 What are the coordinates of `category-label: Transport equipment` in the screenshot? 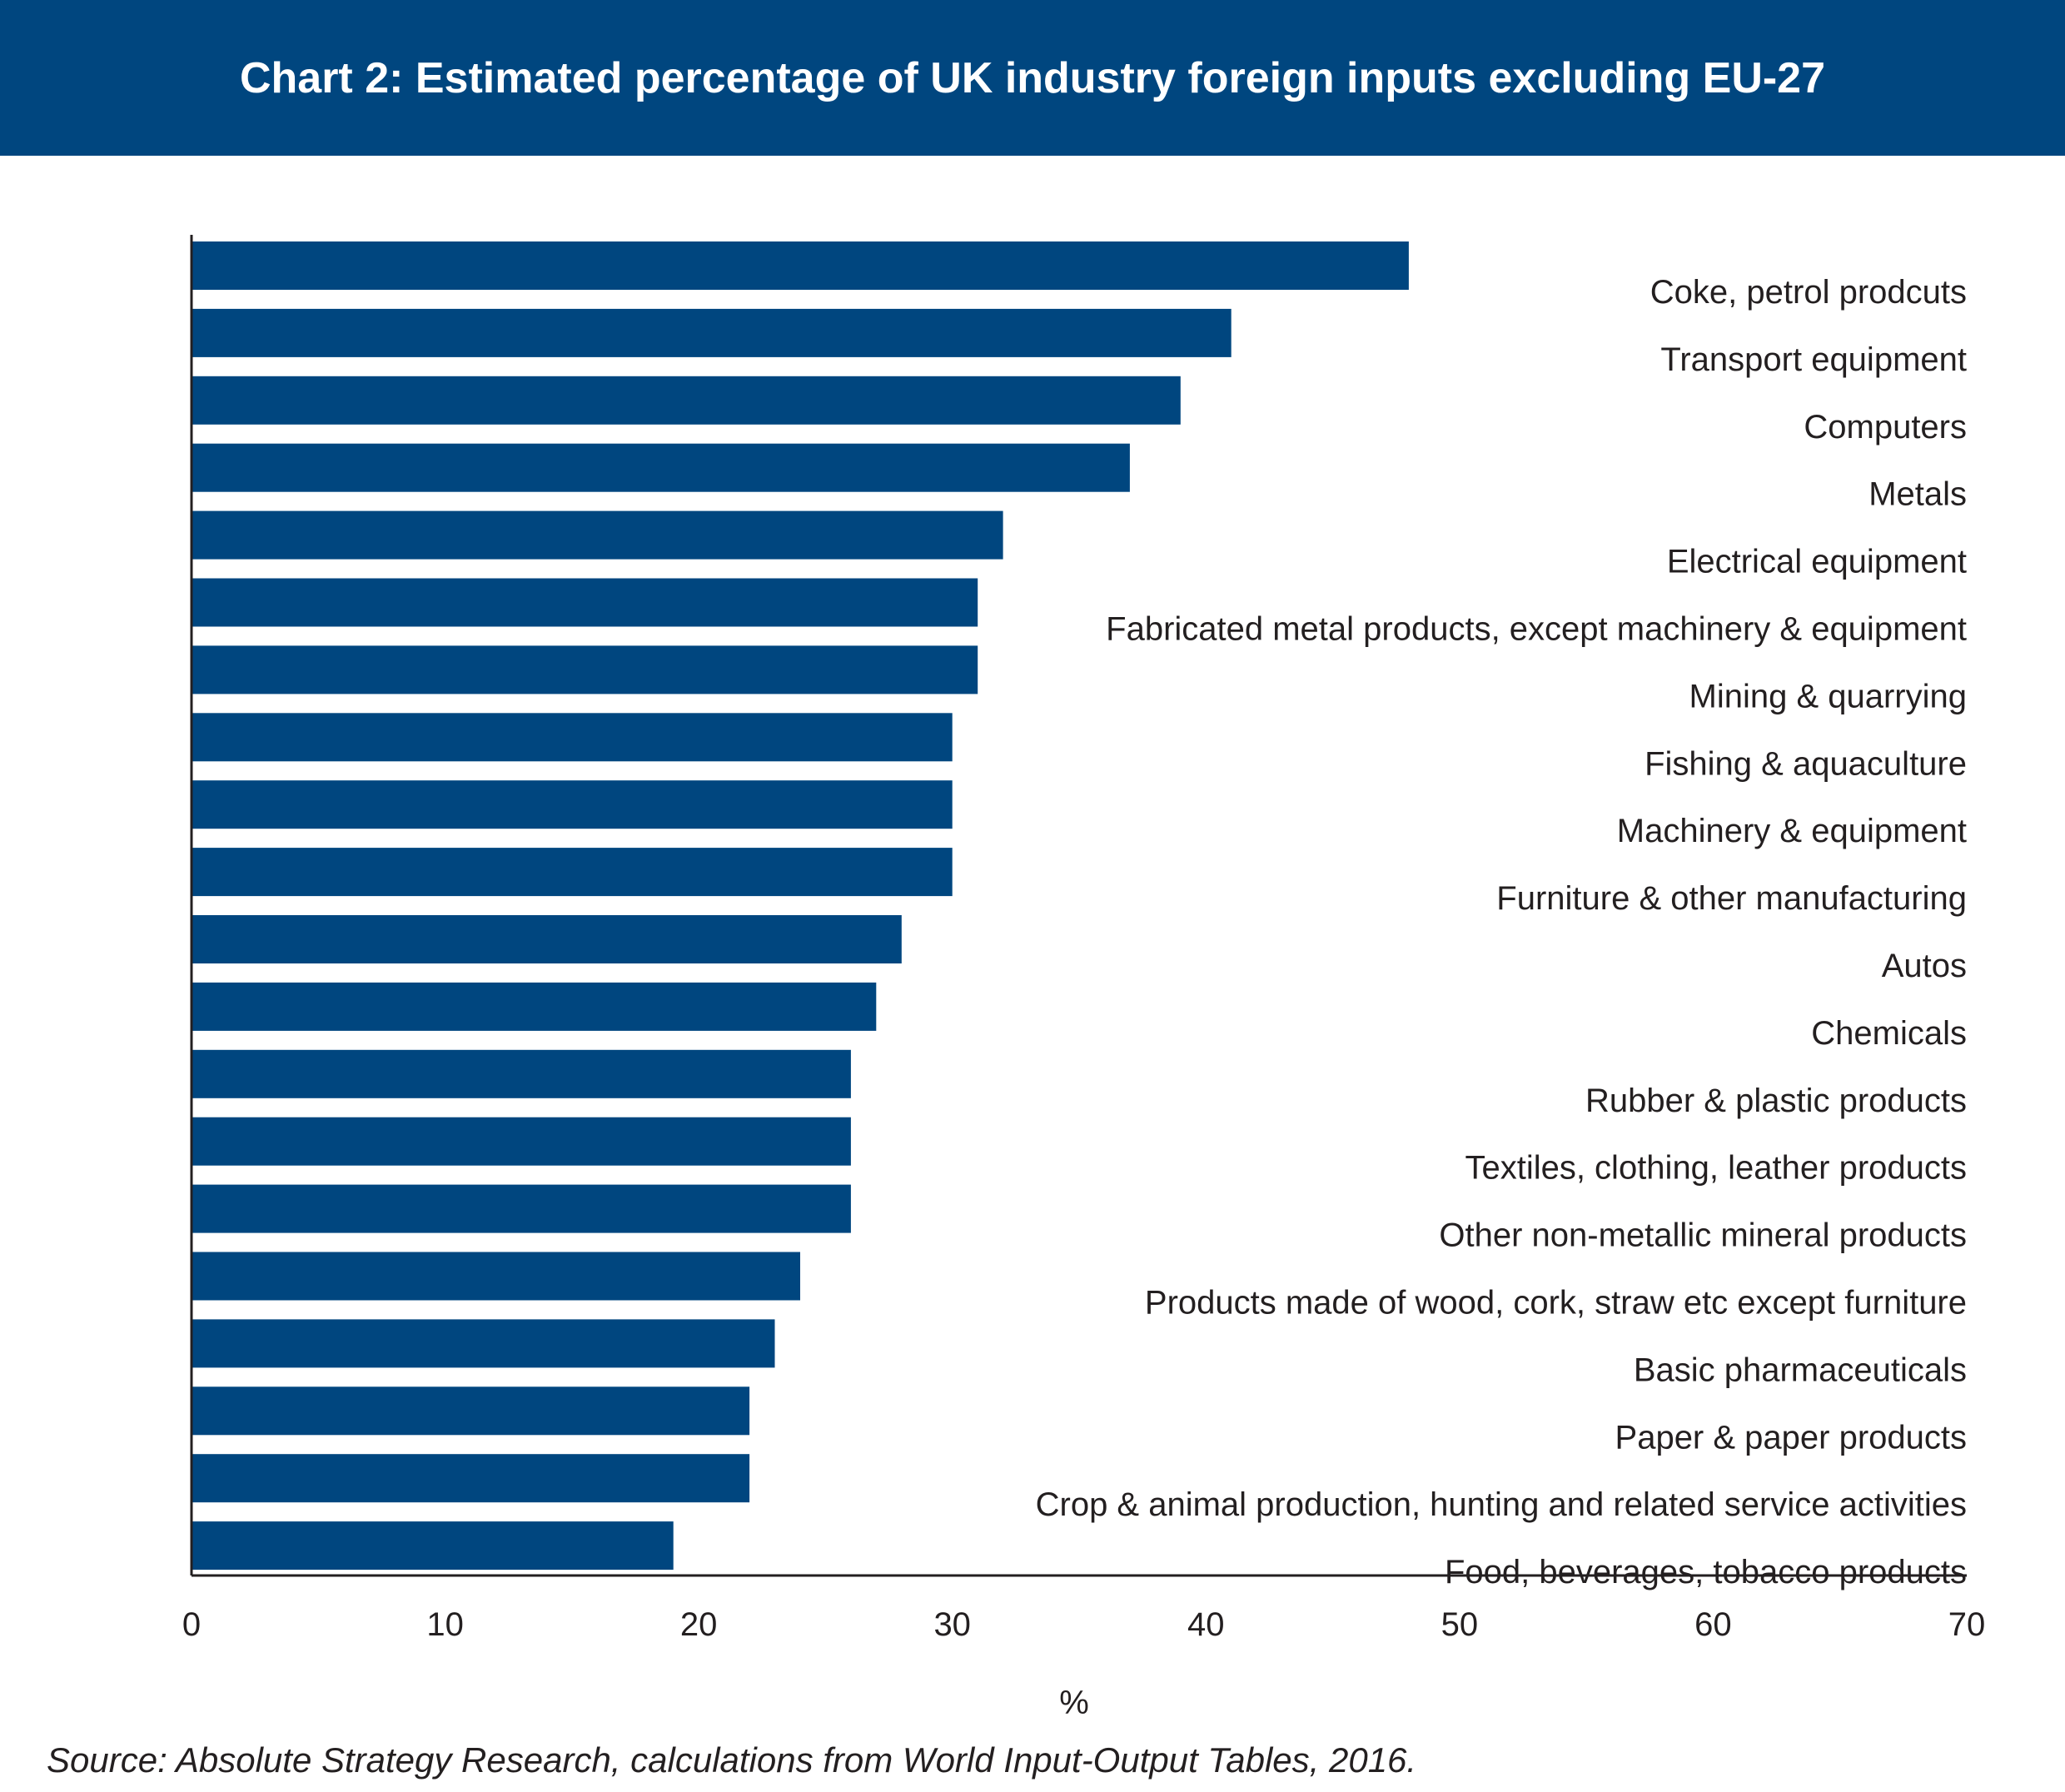 It's located at (1814, 359).